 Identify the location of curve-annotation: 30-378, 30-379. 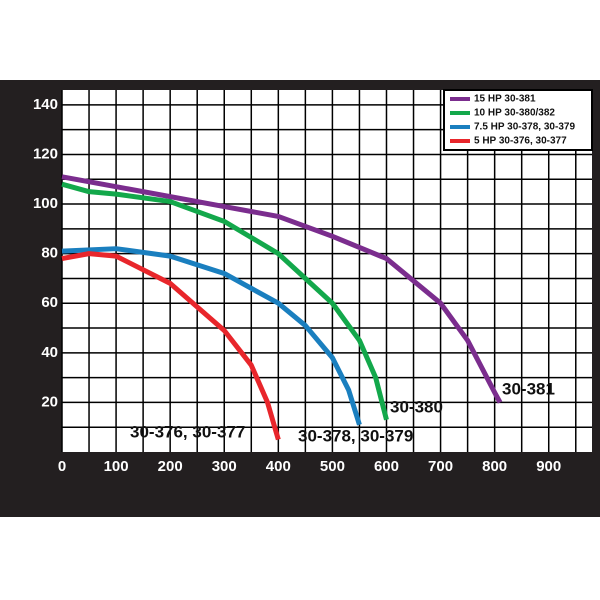
(355, 435).